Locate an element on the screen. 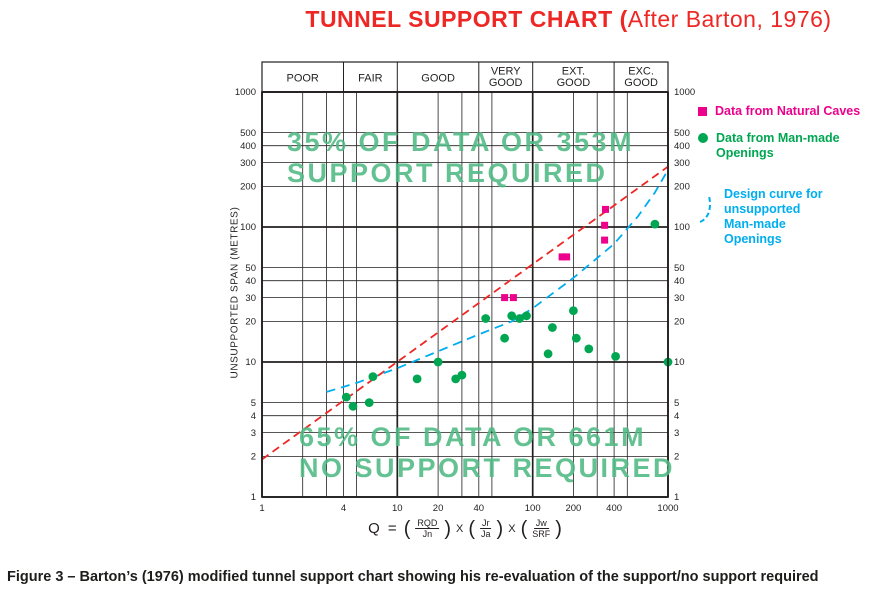 The image size is (887, 595). y-axis-title: UNSUPPORTED SPAN (METRES) is located at coordinates (235, 292).